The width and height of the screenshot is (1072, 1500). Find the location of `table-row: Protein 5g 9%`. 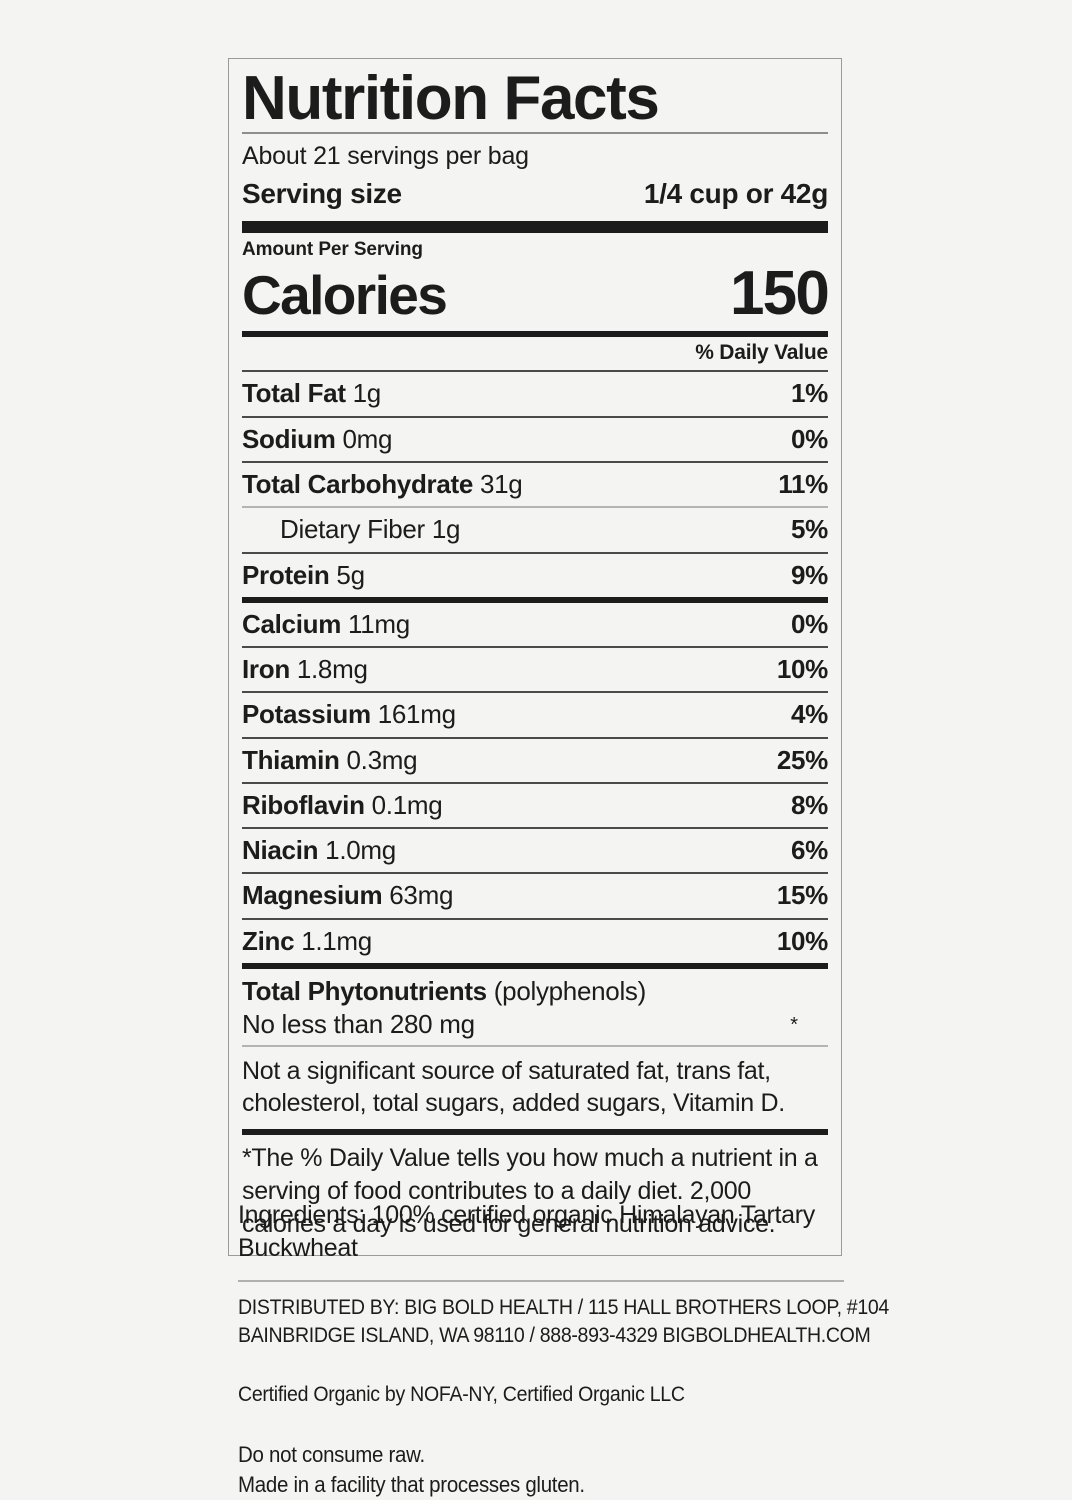

table-row: Protein 5g 9% is located at coordinates (535, 575).